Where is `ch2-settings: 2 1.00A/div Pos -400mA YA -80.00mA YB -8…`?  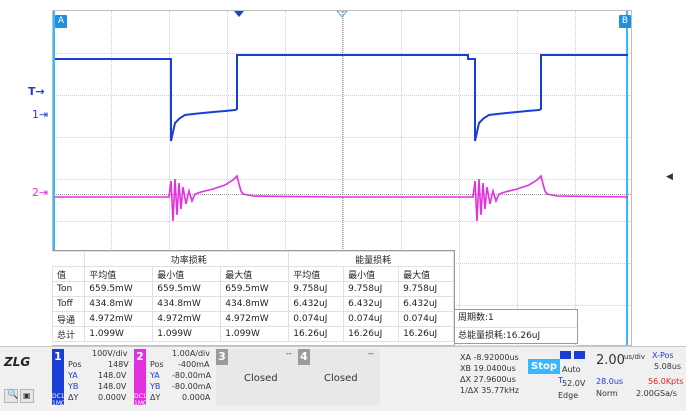 ch2-settings: 2 1.00A/div Pos -400mA YA -80.00mA YB -8… is located at coordinates (175, 378).